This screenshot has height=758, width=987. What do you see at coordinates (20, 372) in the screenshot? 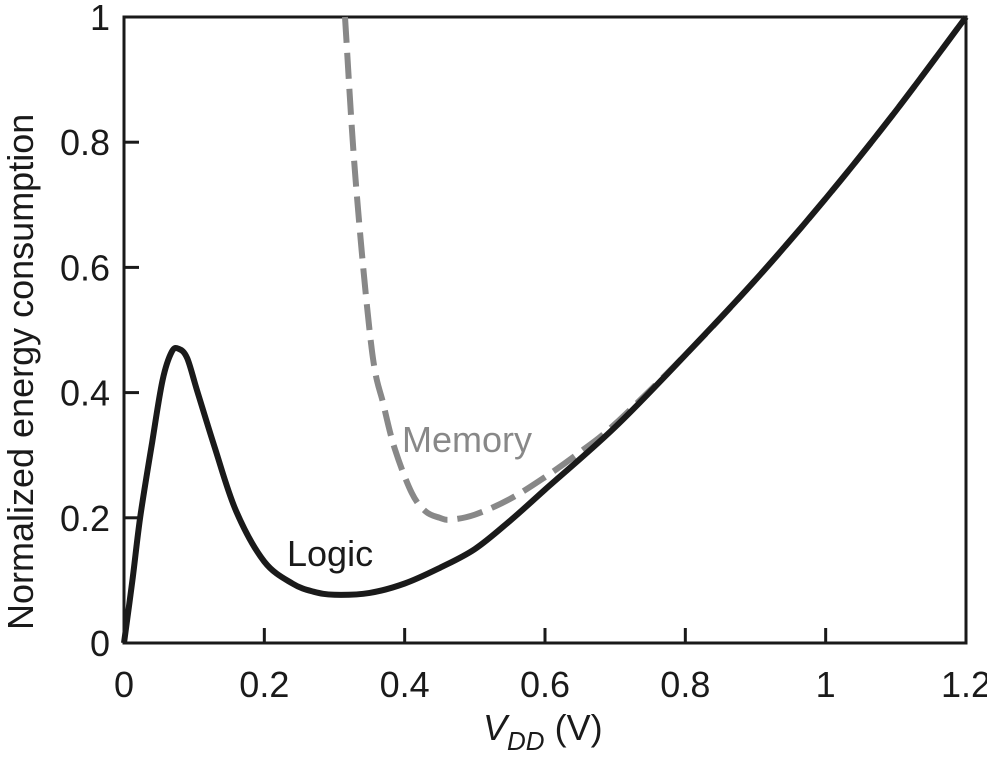
I see `y-axis-title: Normalized energy consumption` at bounding box center [20, 372].